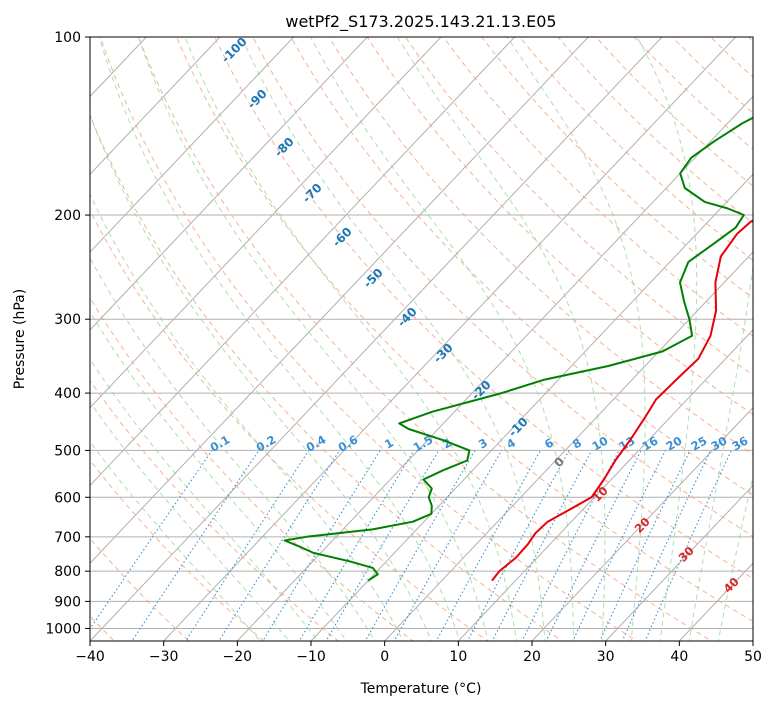 The image size is (775, 708). Describe the element at coordinates (311, 657) in the screenshot. I see `x-tick-label: −10` at that location.